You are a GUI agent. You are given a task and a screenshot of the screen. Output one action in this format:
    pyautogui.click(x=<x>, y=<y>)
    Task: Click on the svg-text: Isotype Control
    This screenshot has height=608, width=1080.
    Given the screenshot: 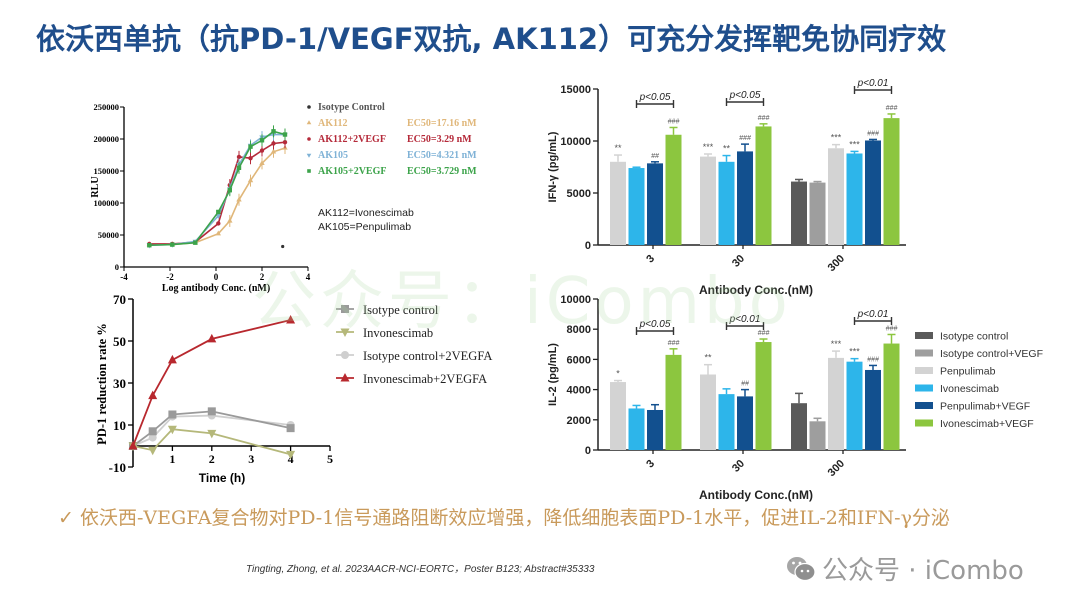 What is the action you would take?
    pyautogui.click(x=351, y=107)
    